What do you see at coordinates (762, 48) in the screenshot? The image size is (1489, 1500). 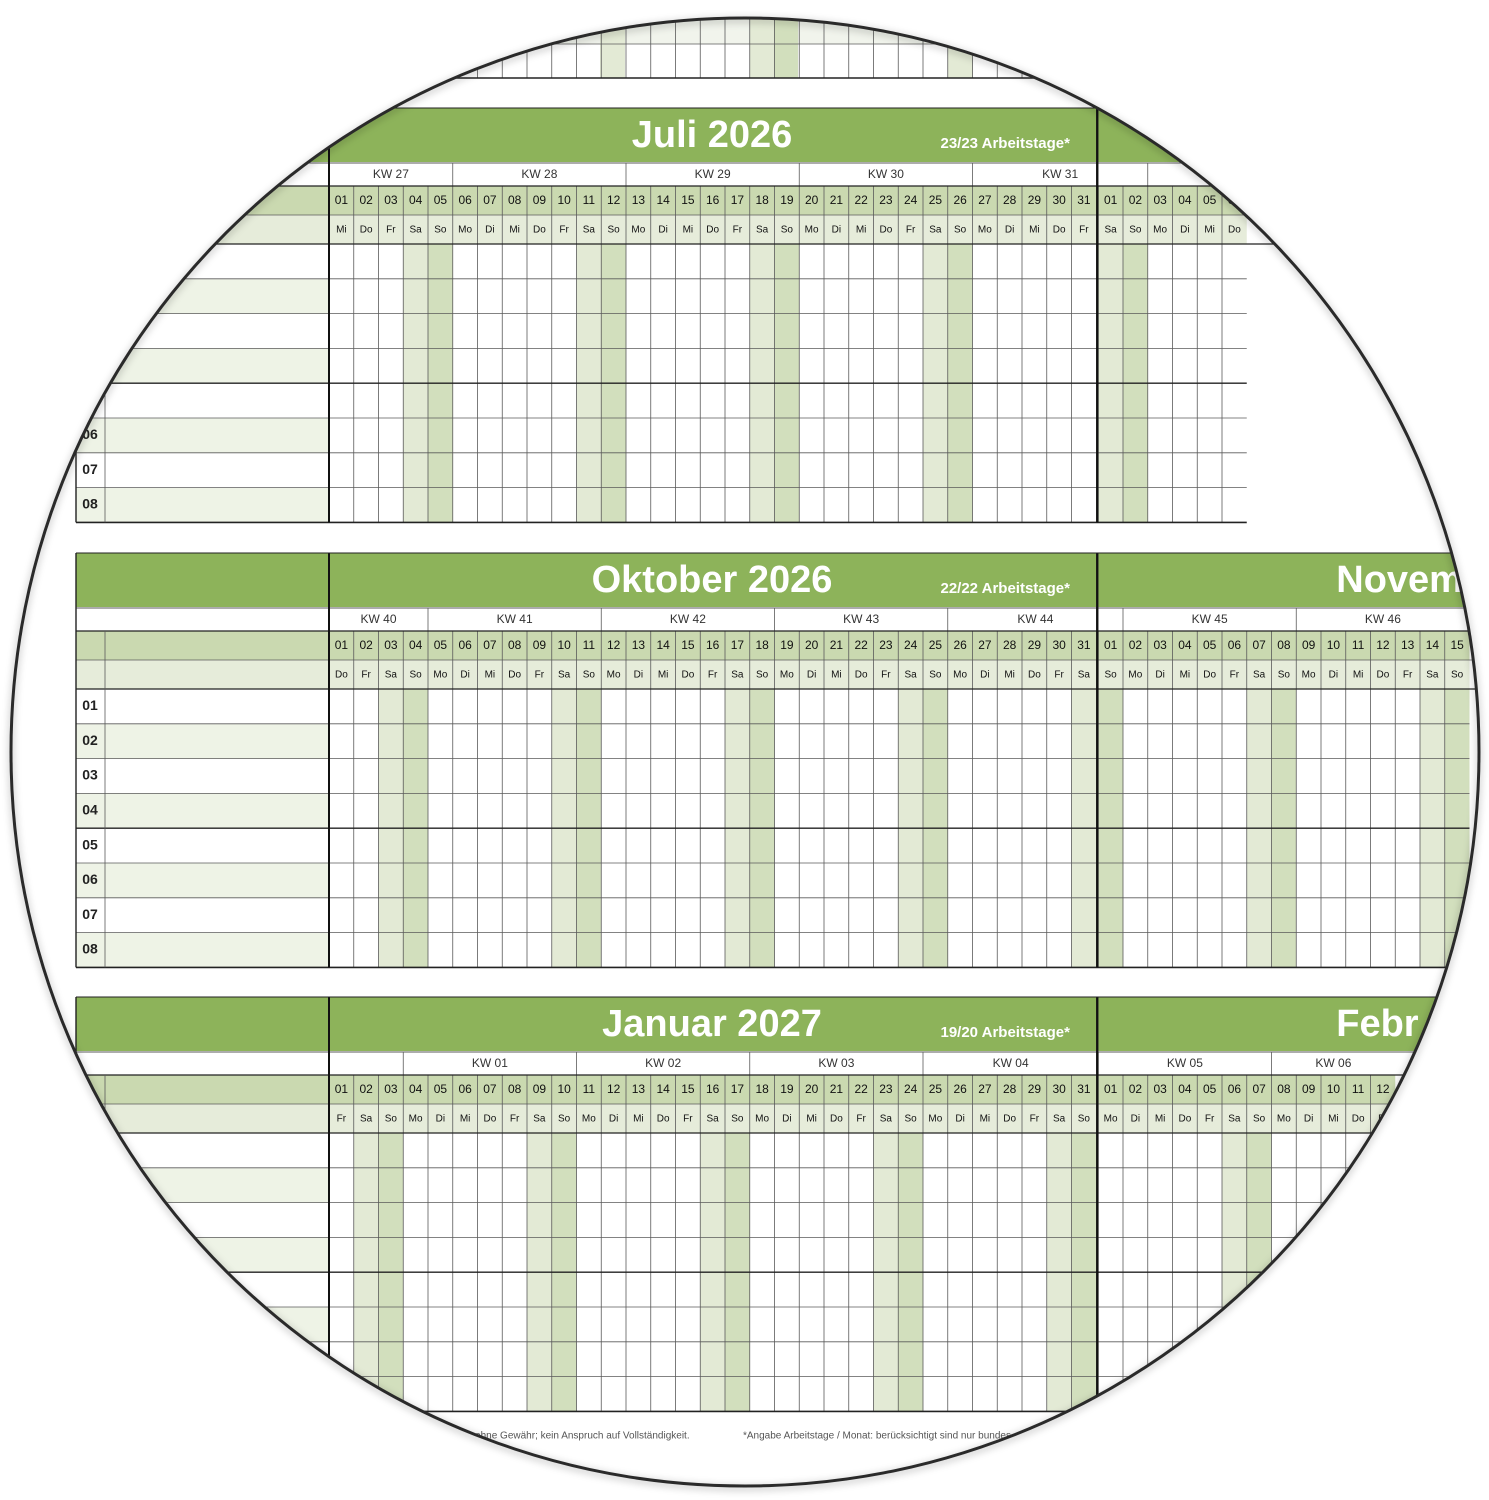 I see `weekend-column` at bounding box center [762, 48].